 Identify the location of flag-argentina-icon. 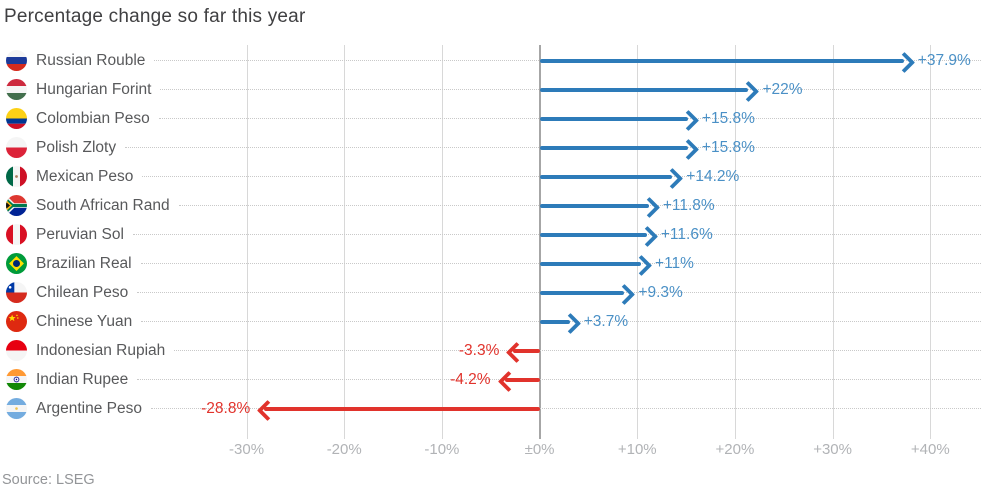
(16, 408).